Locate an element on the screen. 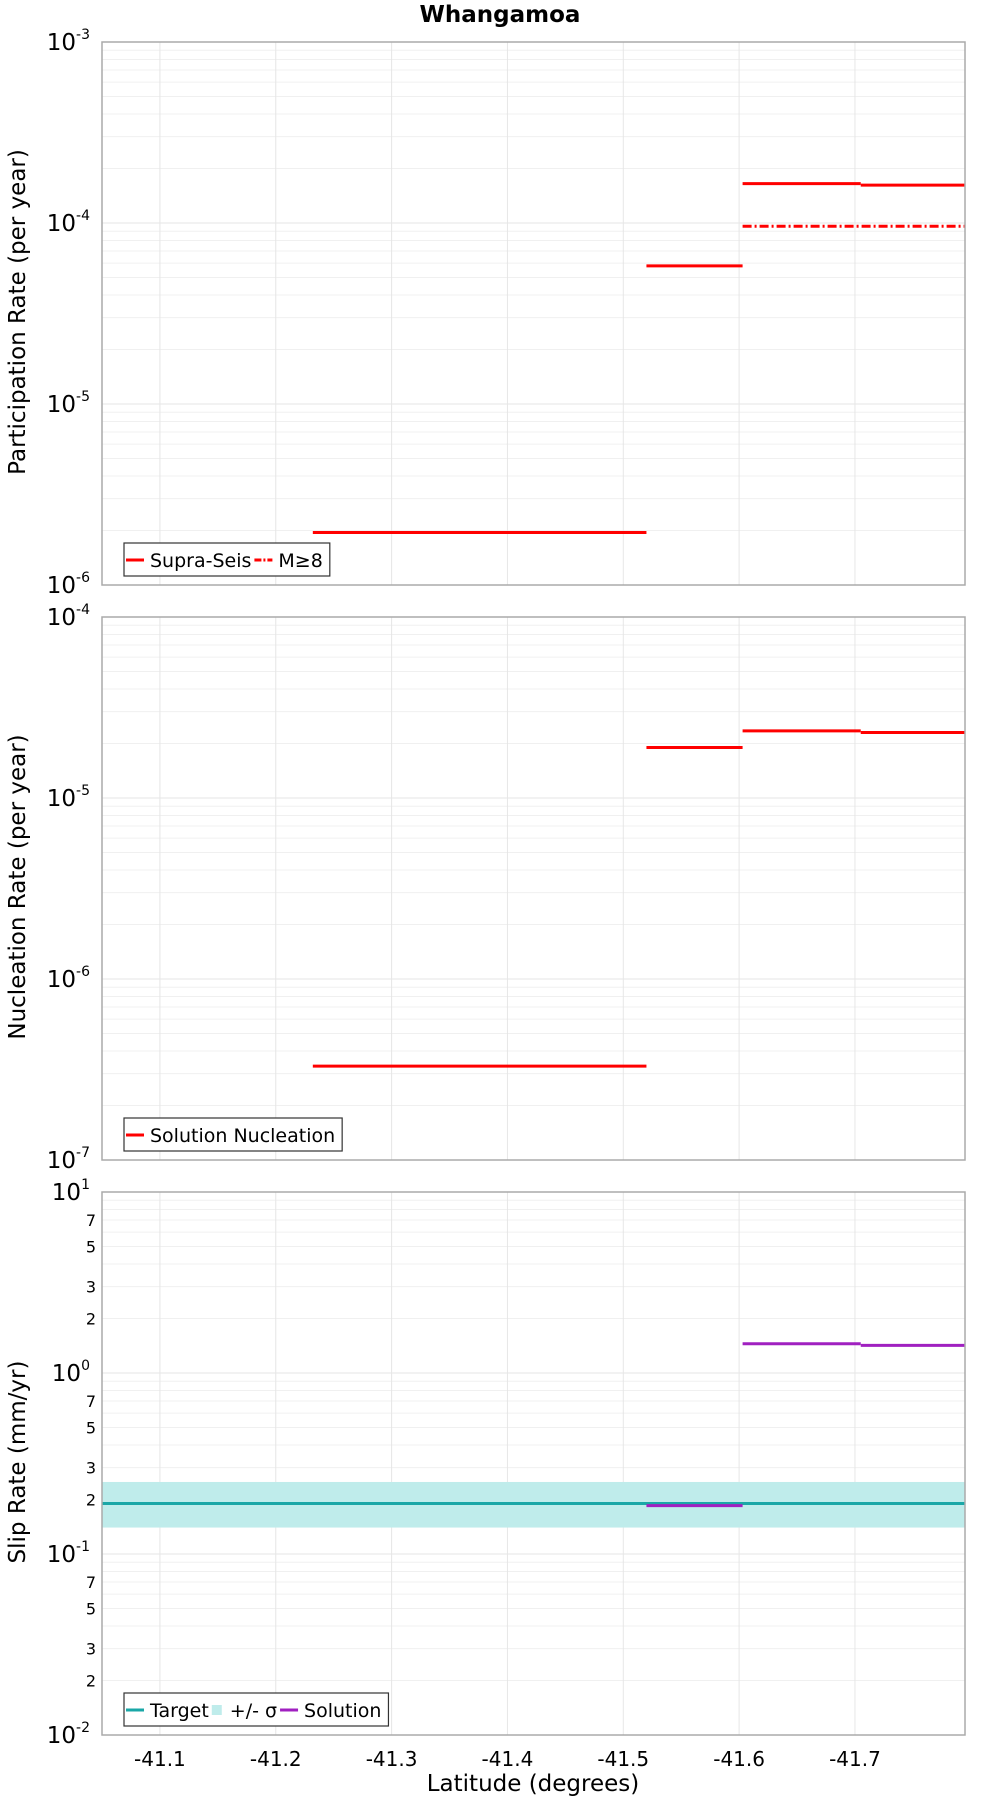  x-tick-label: -41.7 is located at coordinates (855, 1759).